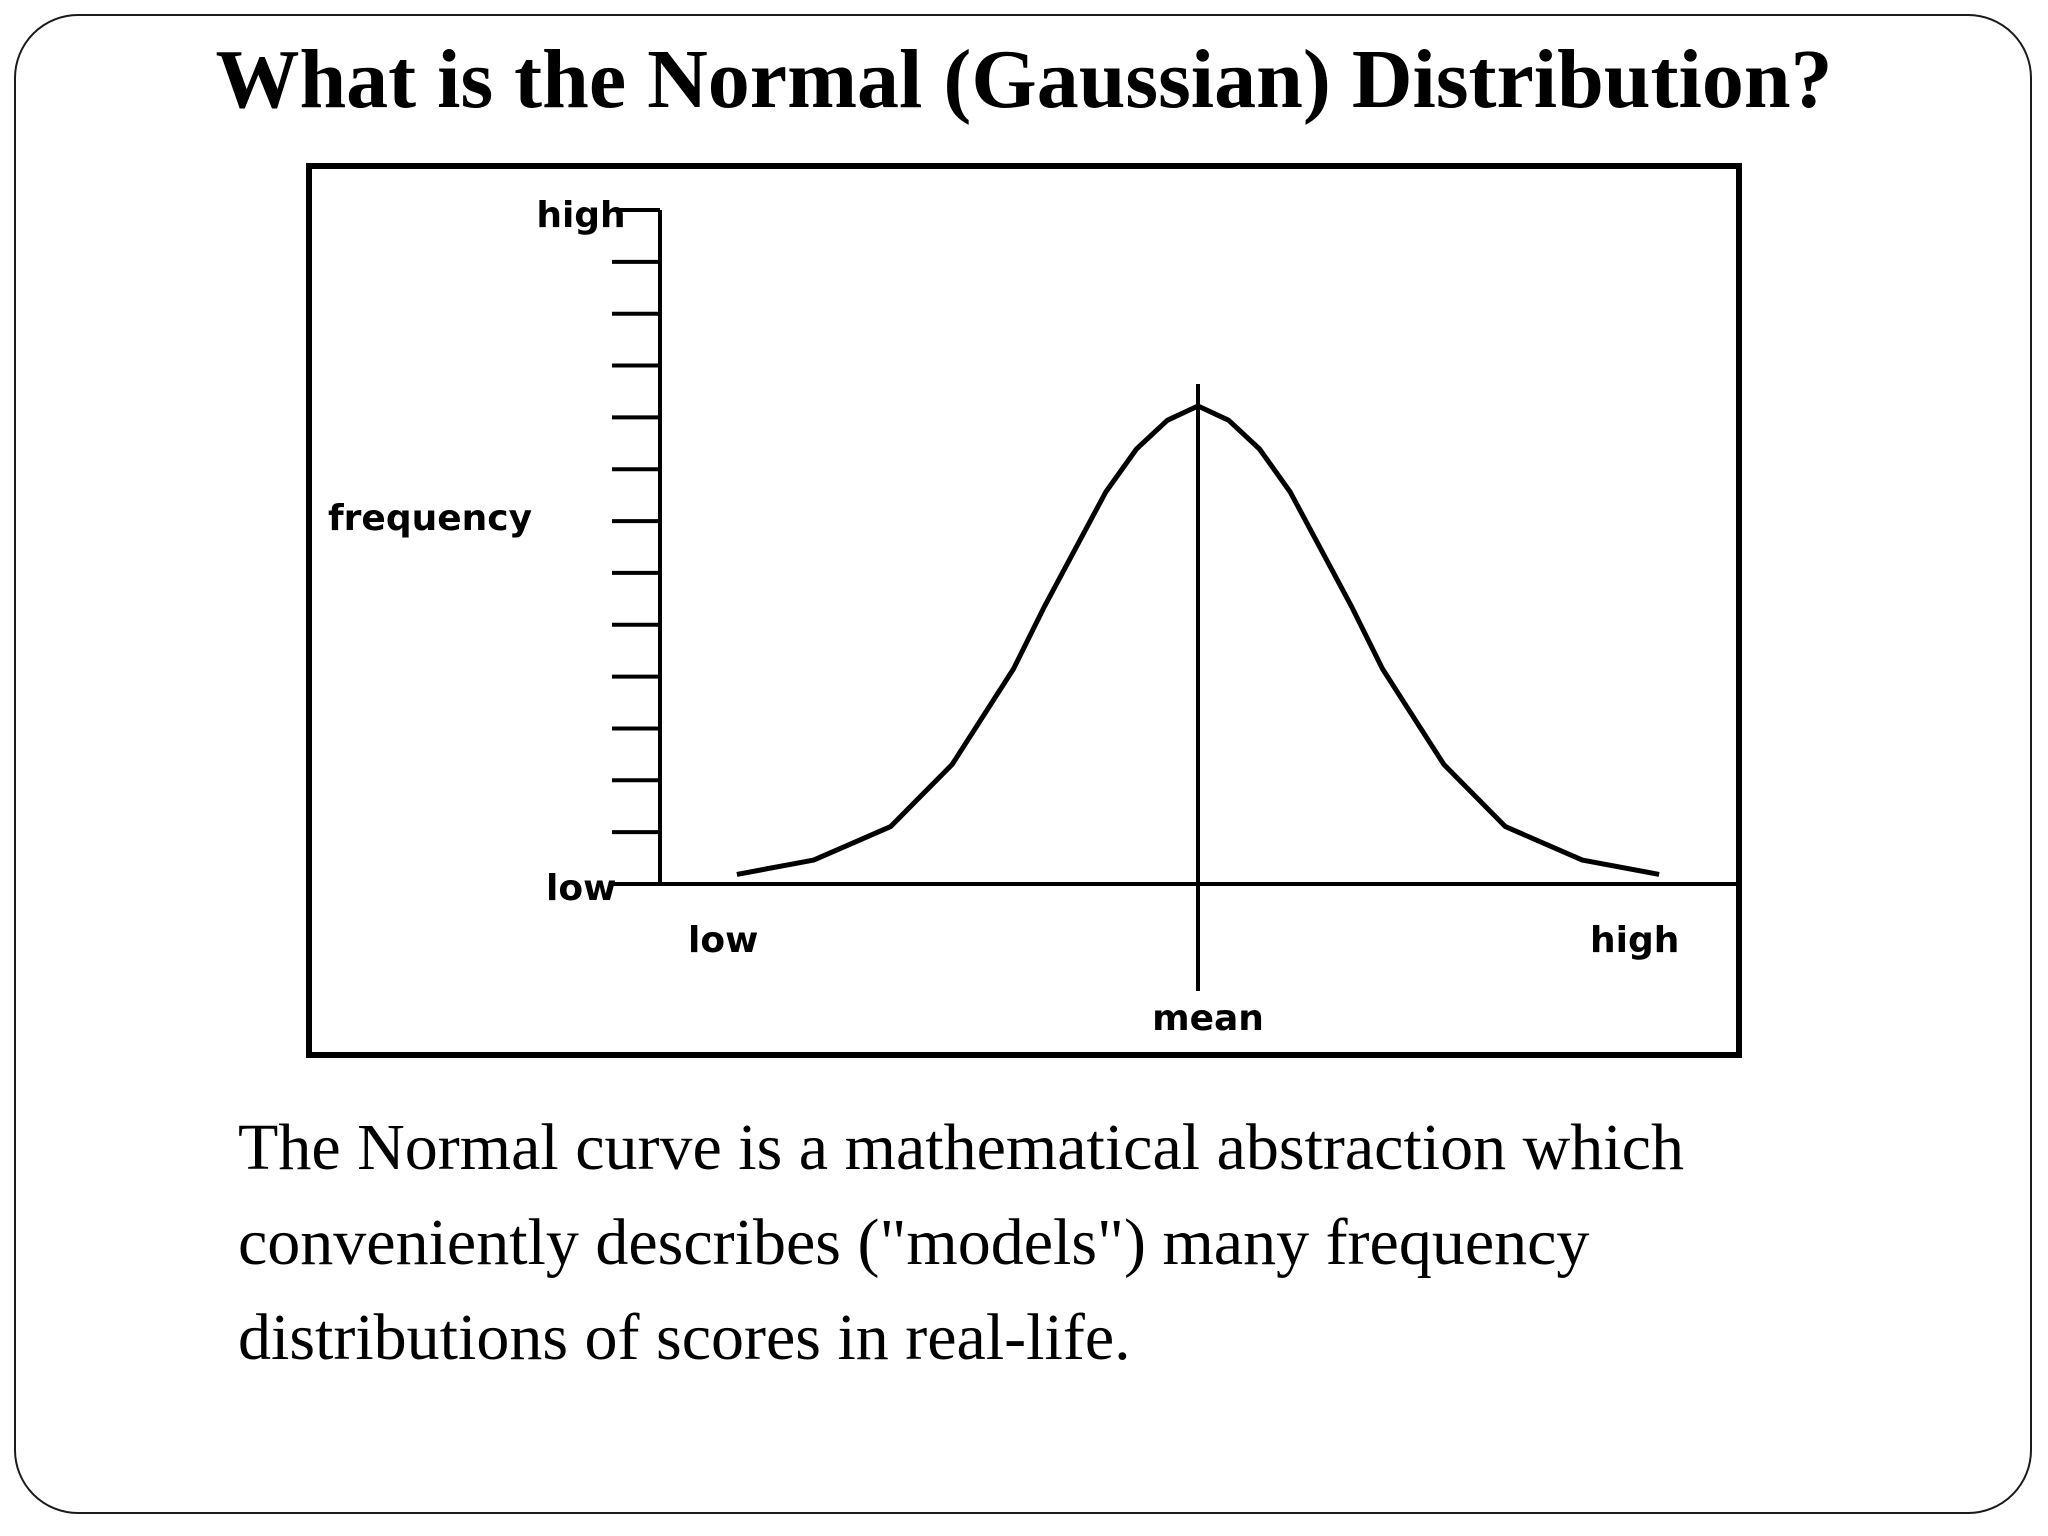 The width and height of the screenshot is (2048, 1536). What do you see at coordinates (1208, 1018) in the screenshot?
I see `mean-label: mean` at bounding box center [1208, 1018].